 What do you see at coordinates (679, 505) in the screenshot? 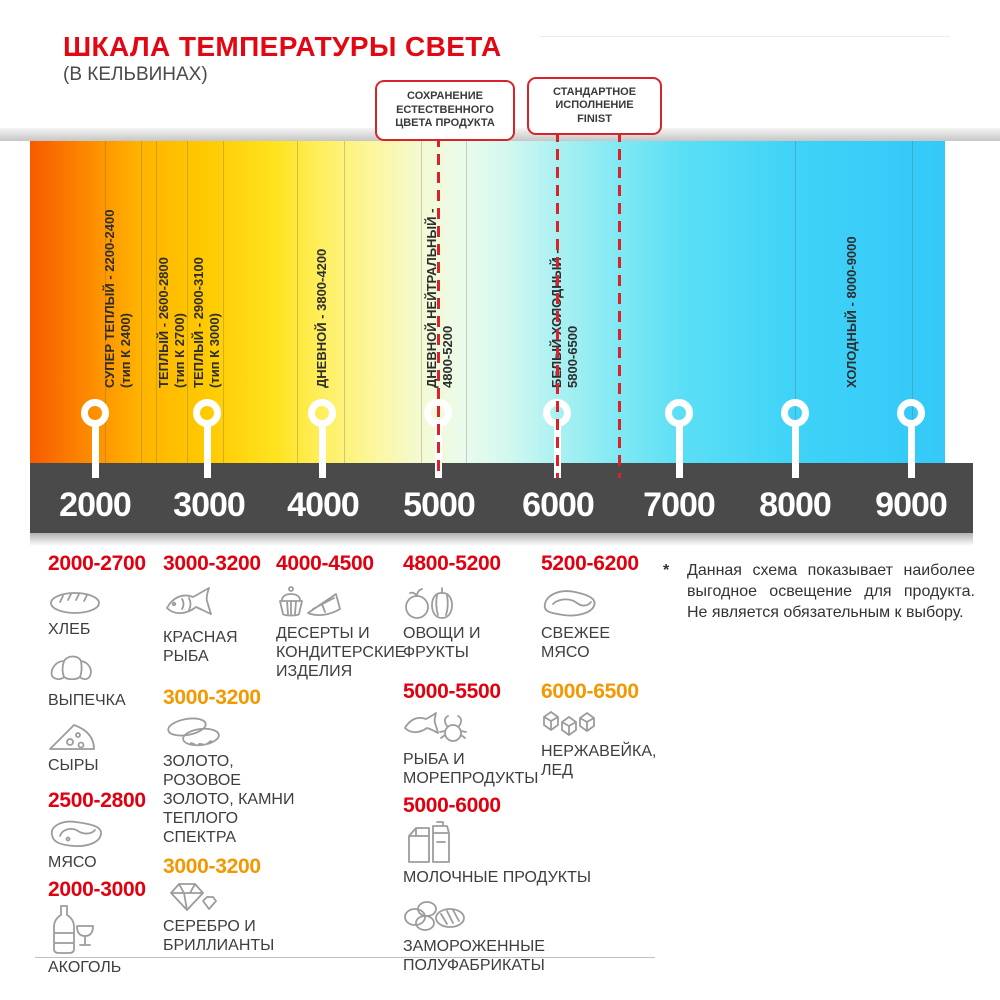
I see `axis-tick-7000: 7000` at bounding box center [679, 505].